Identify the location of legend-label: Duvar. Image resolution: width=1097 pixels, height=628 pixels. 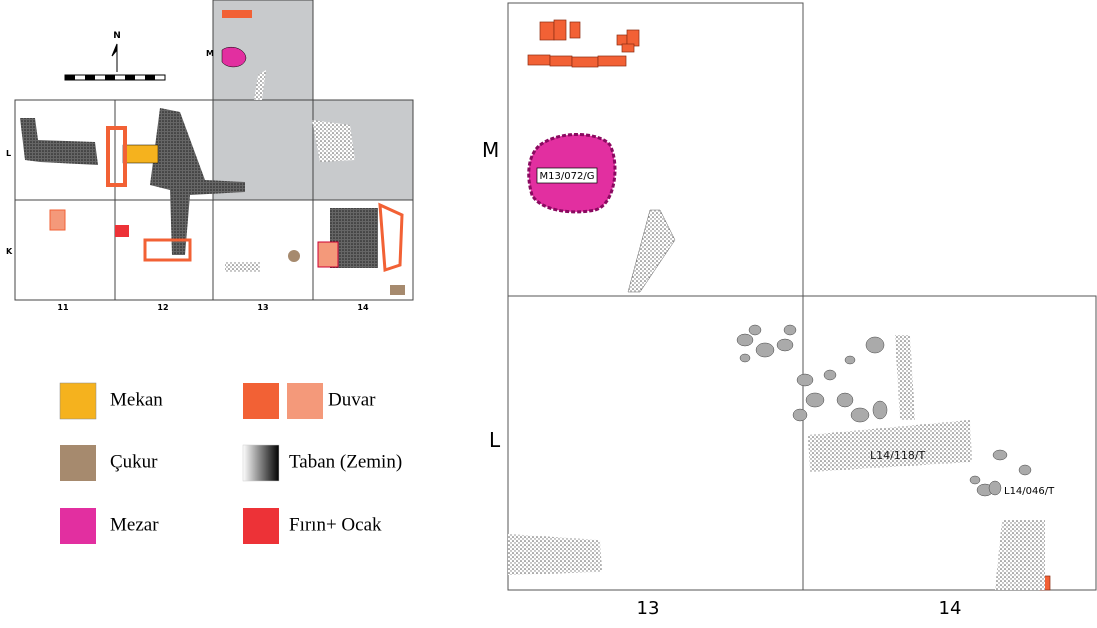
(352, 399).